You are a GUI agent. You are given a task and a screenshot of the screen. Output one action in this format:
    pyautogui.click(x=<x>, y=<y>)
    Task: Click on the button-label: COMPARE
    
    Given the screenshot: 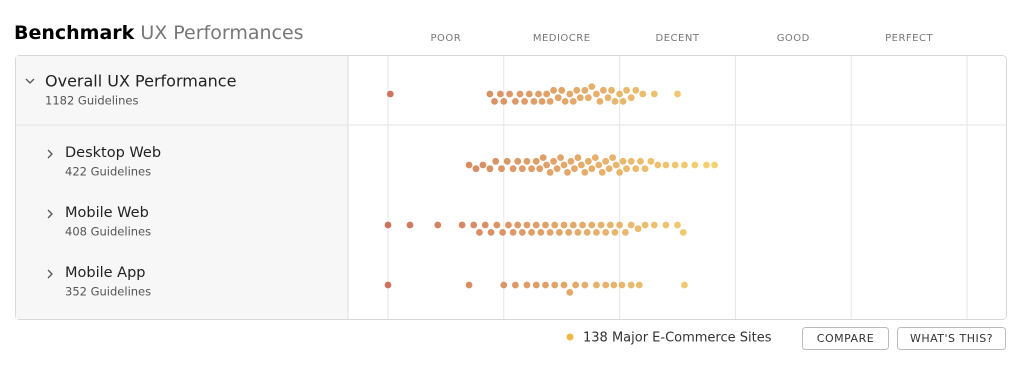 What is the action you would take?
    pyautogui.click(x=845, y=338)
    